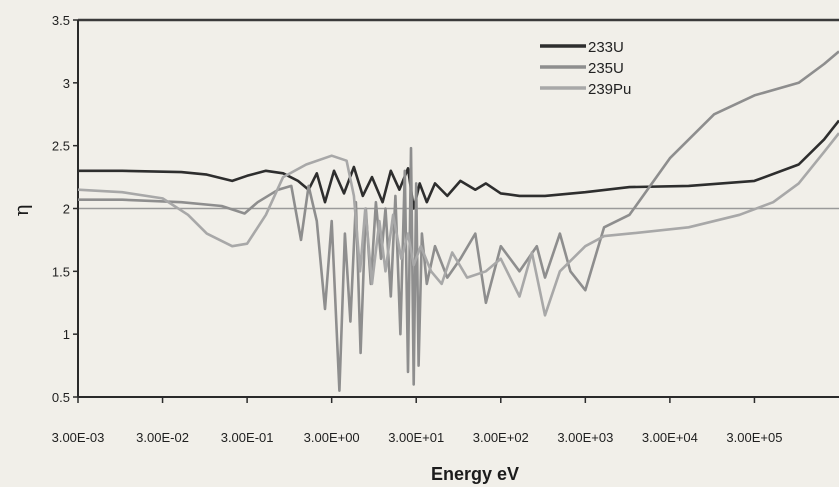  Describe the element at coordinates (475, 474) in the screenshot. I see `x-axis-title: Energy eV` at that location.